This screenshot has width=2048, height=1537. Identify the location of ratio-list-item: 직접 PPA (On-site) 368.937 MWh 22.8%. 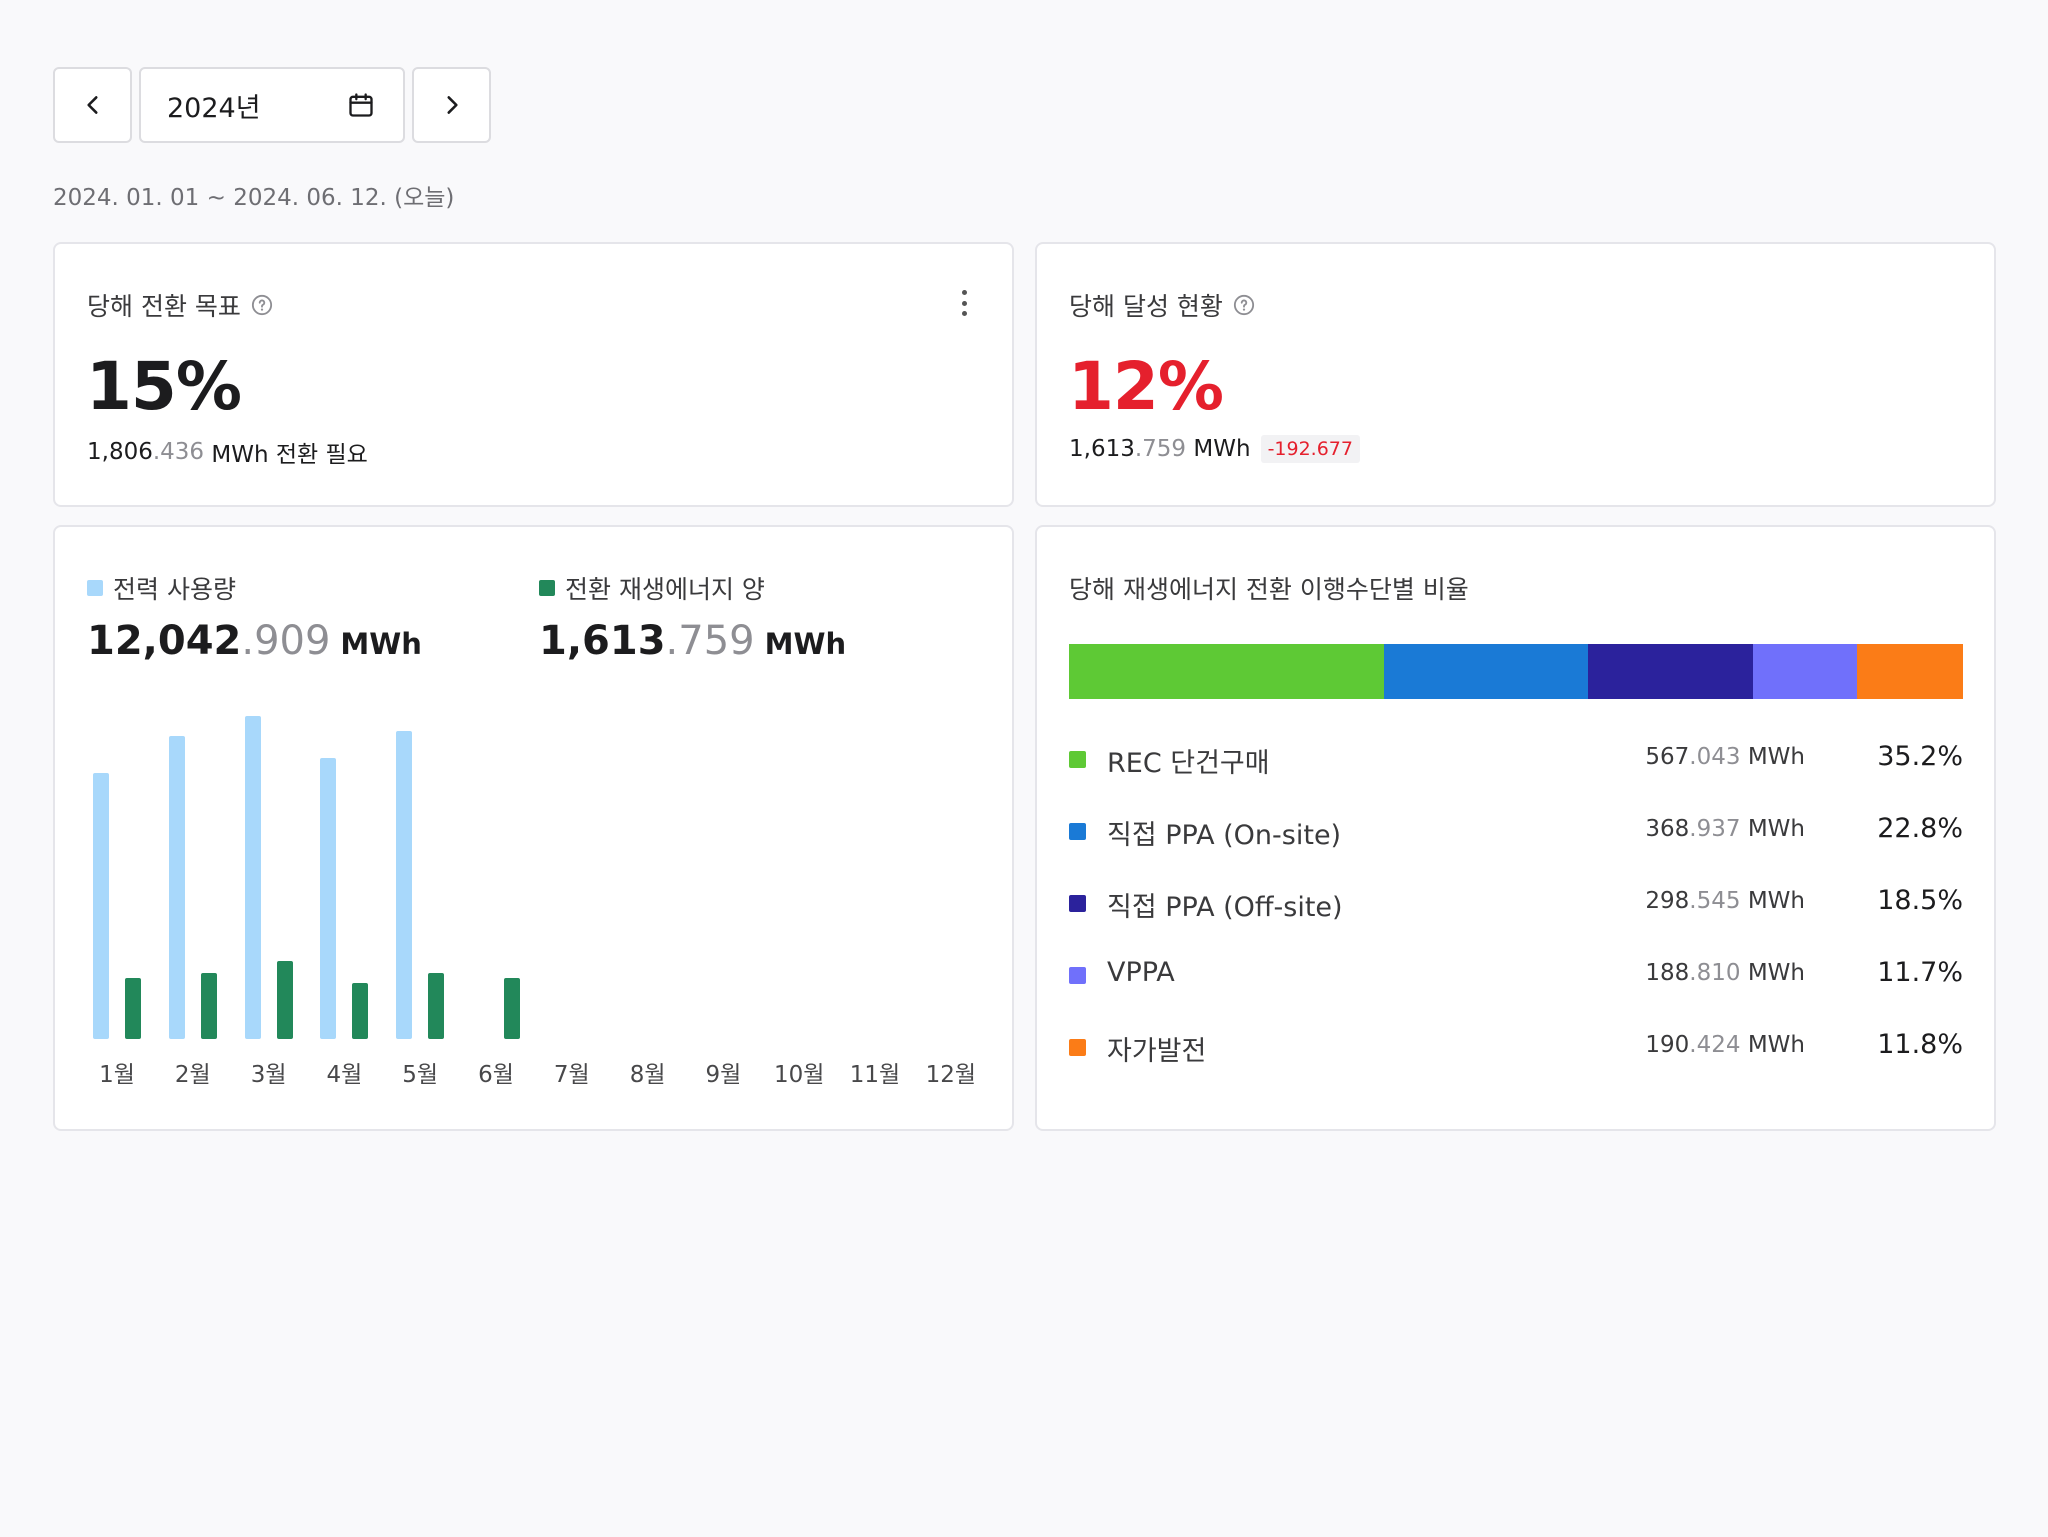
(1516, 831).